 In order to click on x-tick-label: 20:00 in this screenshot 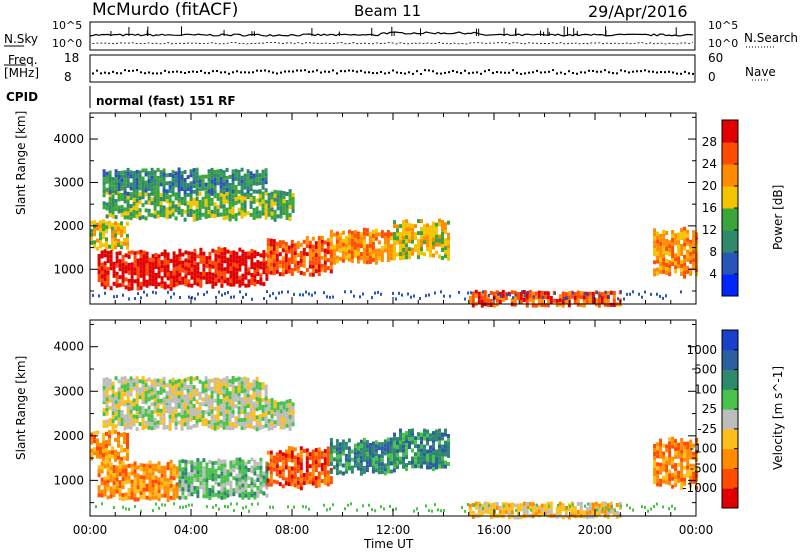, I will do `click(595, 530)`.